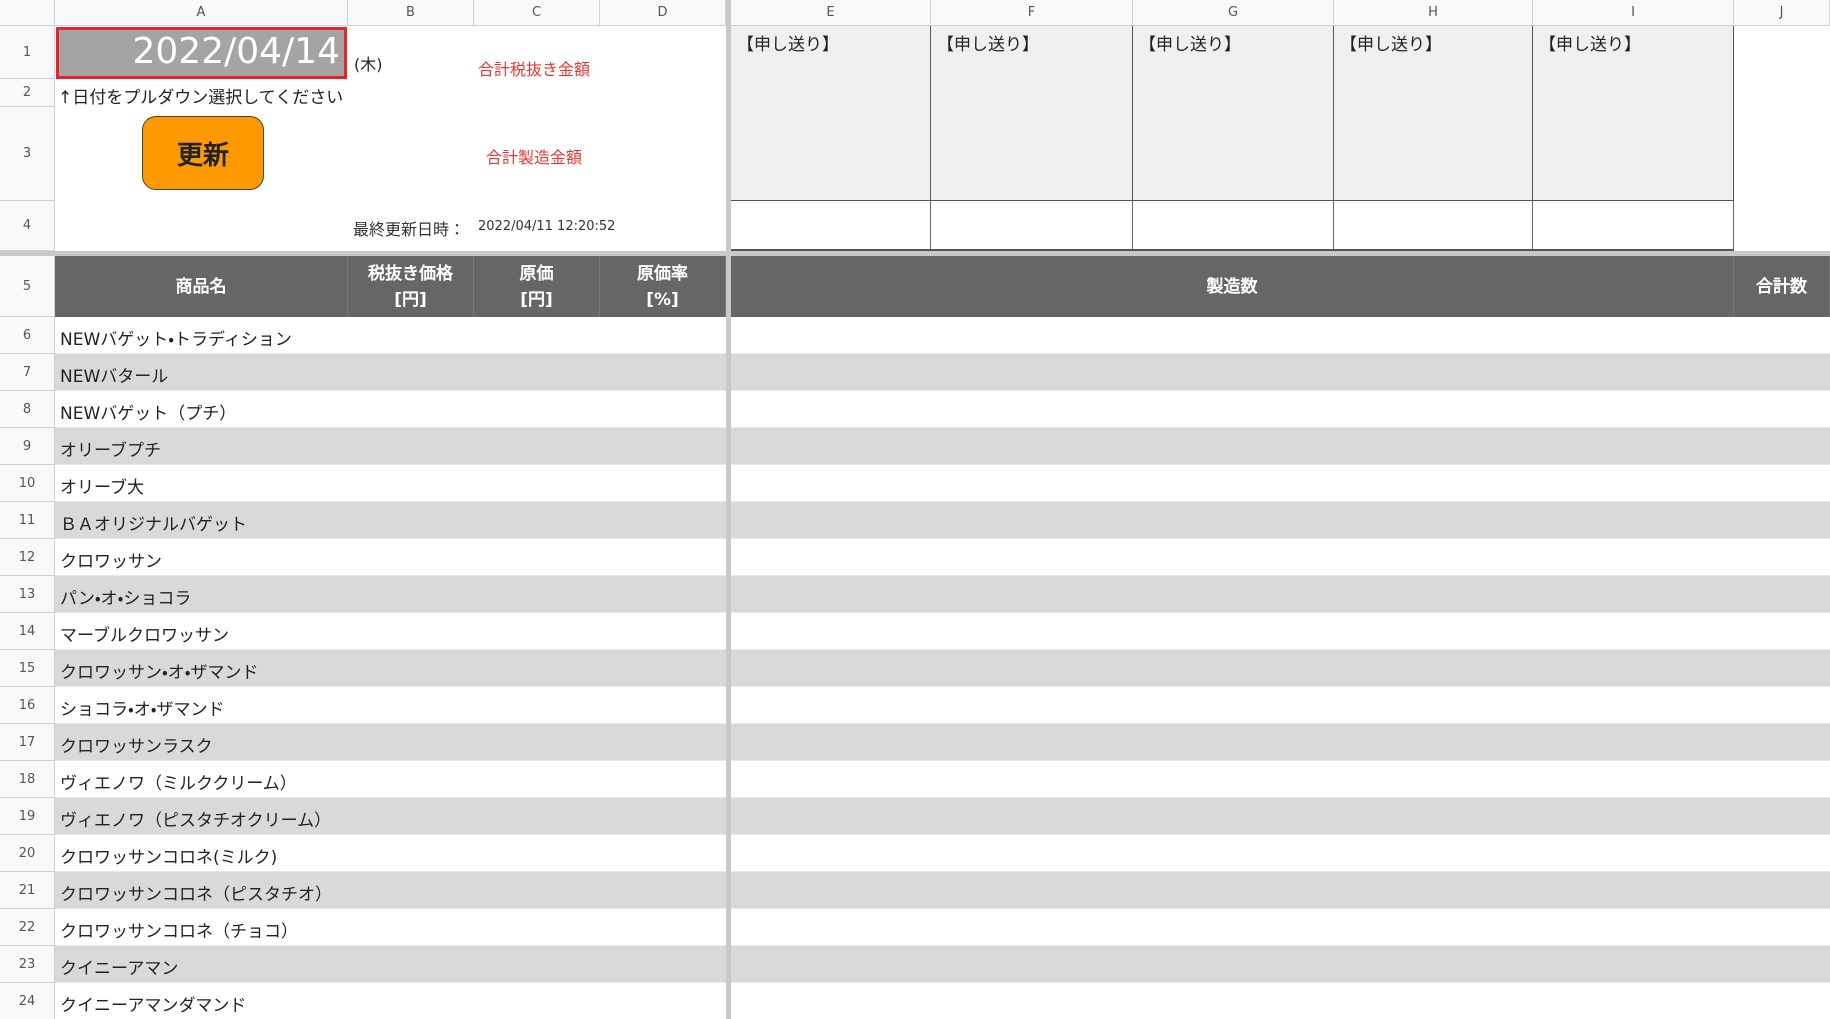 The image size is (1830, 1019). What do you see at coordinates (27, 594) in the screenshot?
I see `row-header: 13` at bounding box center [27, 594].